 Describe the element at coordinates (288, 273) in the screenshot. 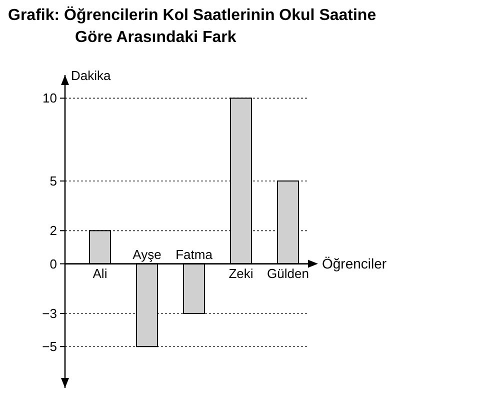

I see `x-tick-label: Gülden` at that location.